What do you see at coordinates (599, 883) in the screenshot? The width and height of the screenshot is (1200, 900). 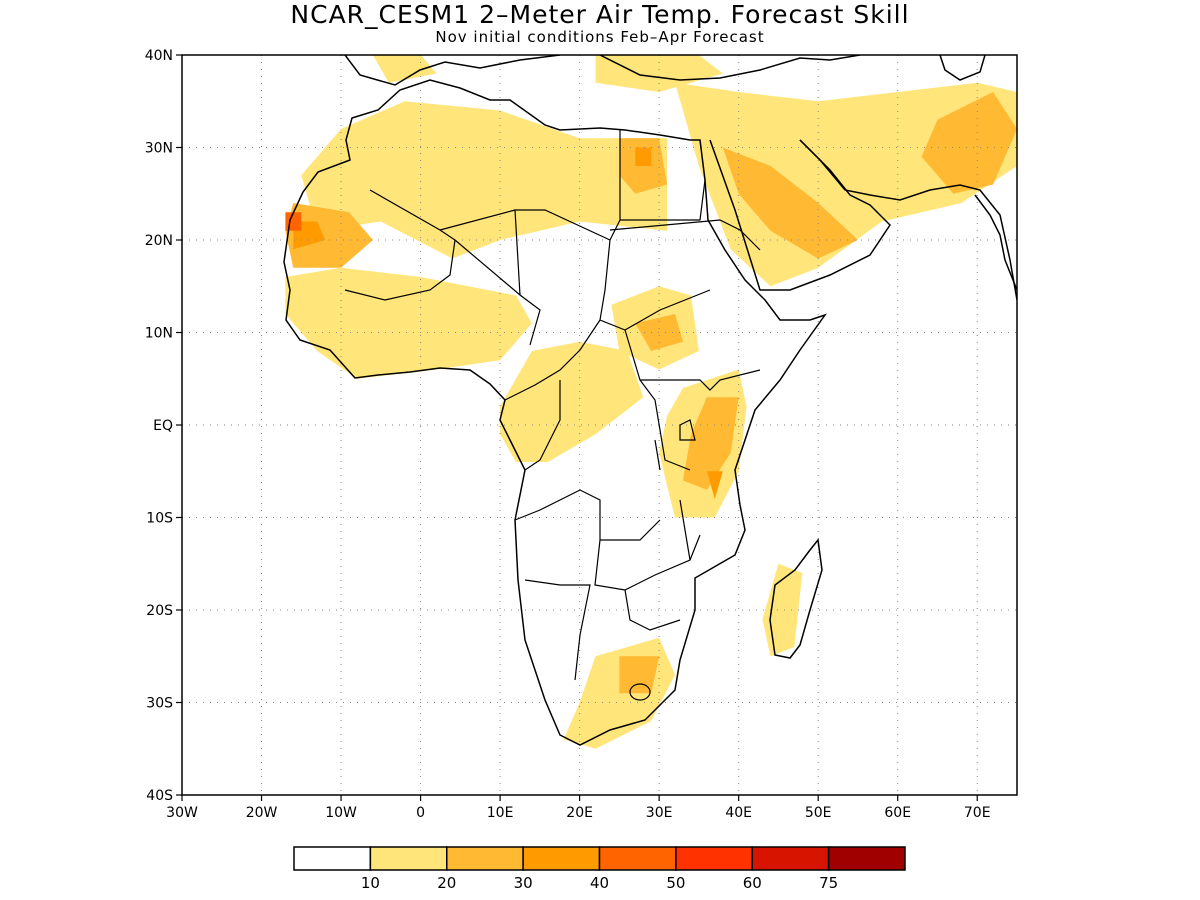 I see `colorbar-label: 40` at bounding box center [599, 883].